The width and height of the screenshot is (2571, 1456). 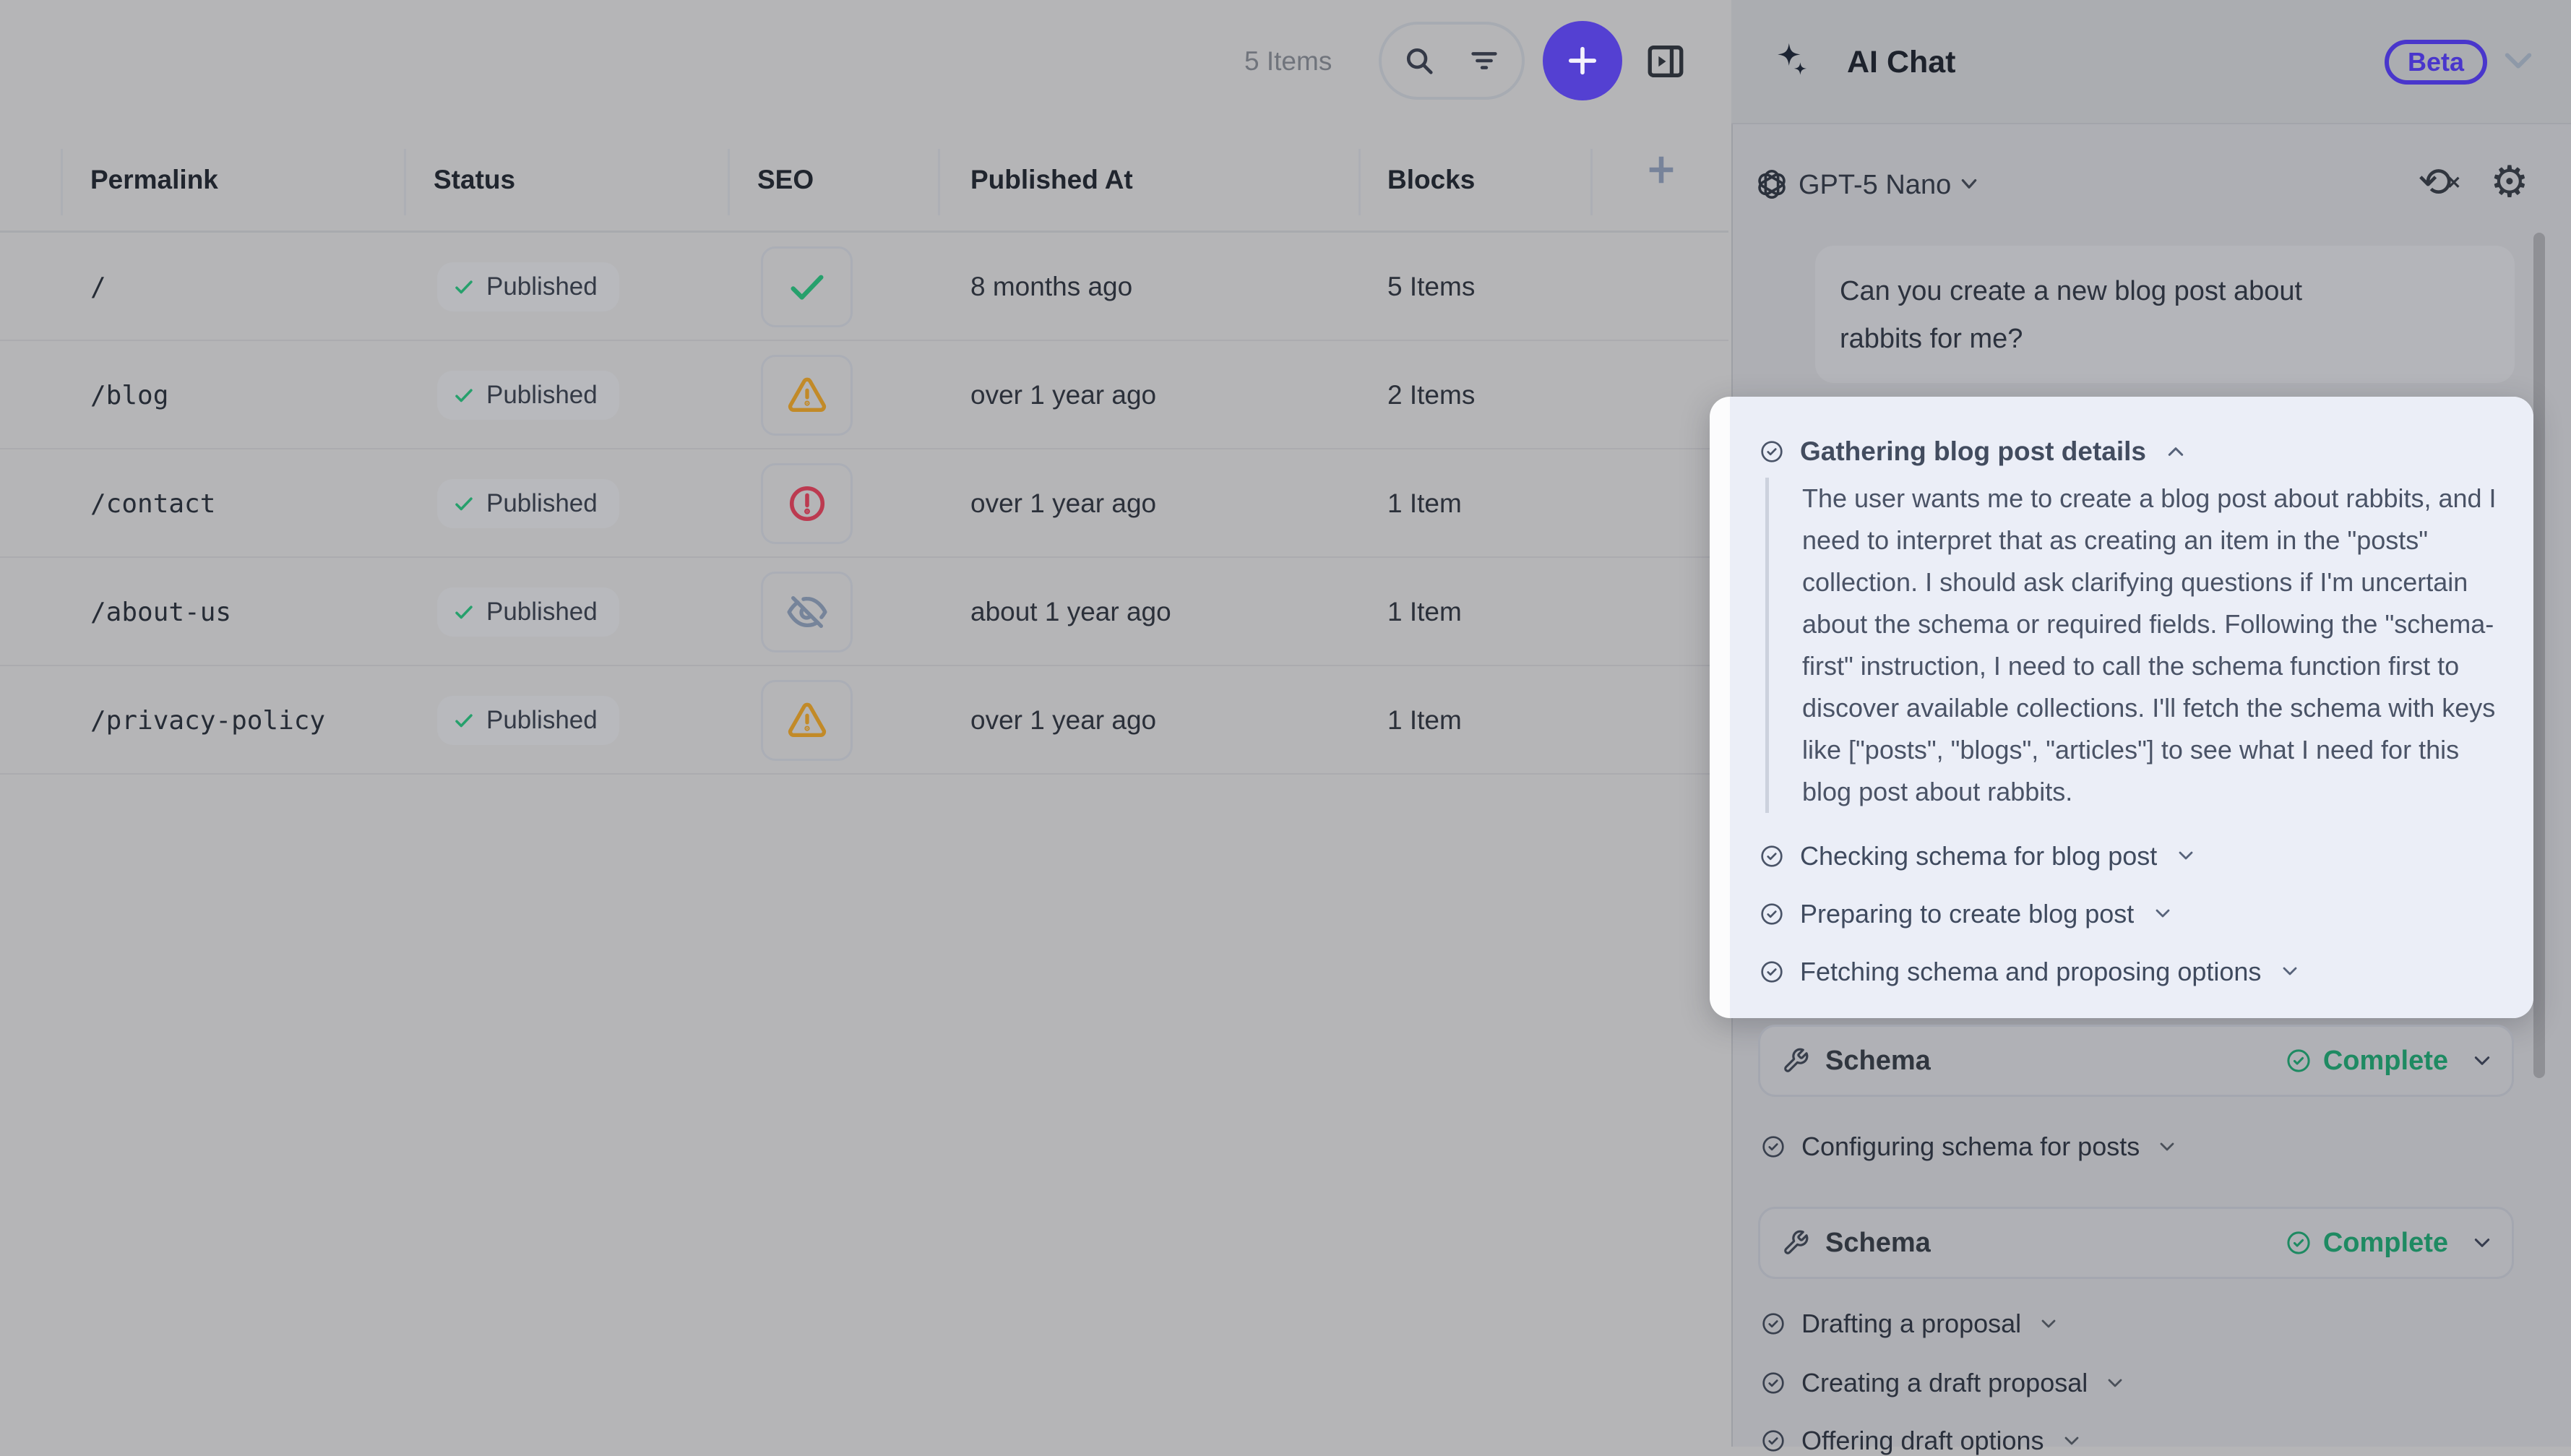 I want to click on reasoning-step-expanded: Gathering blog post details, so click(x=1972, y=451).